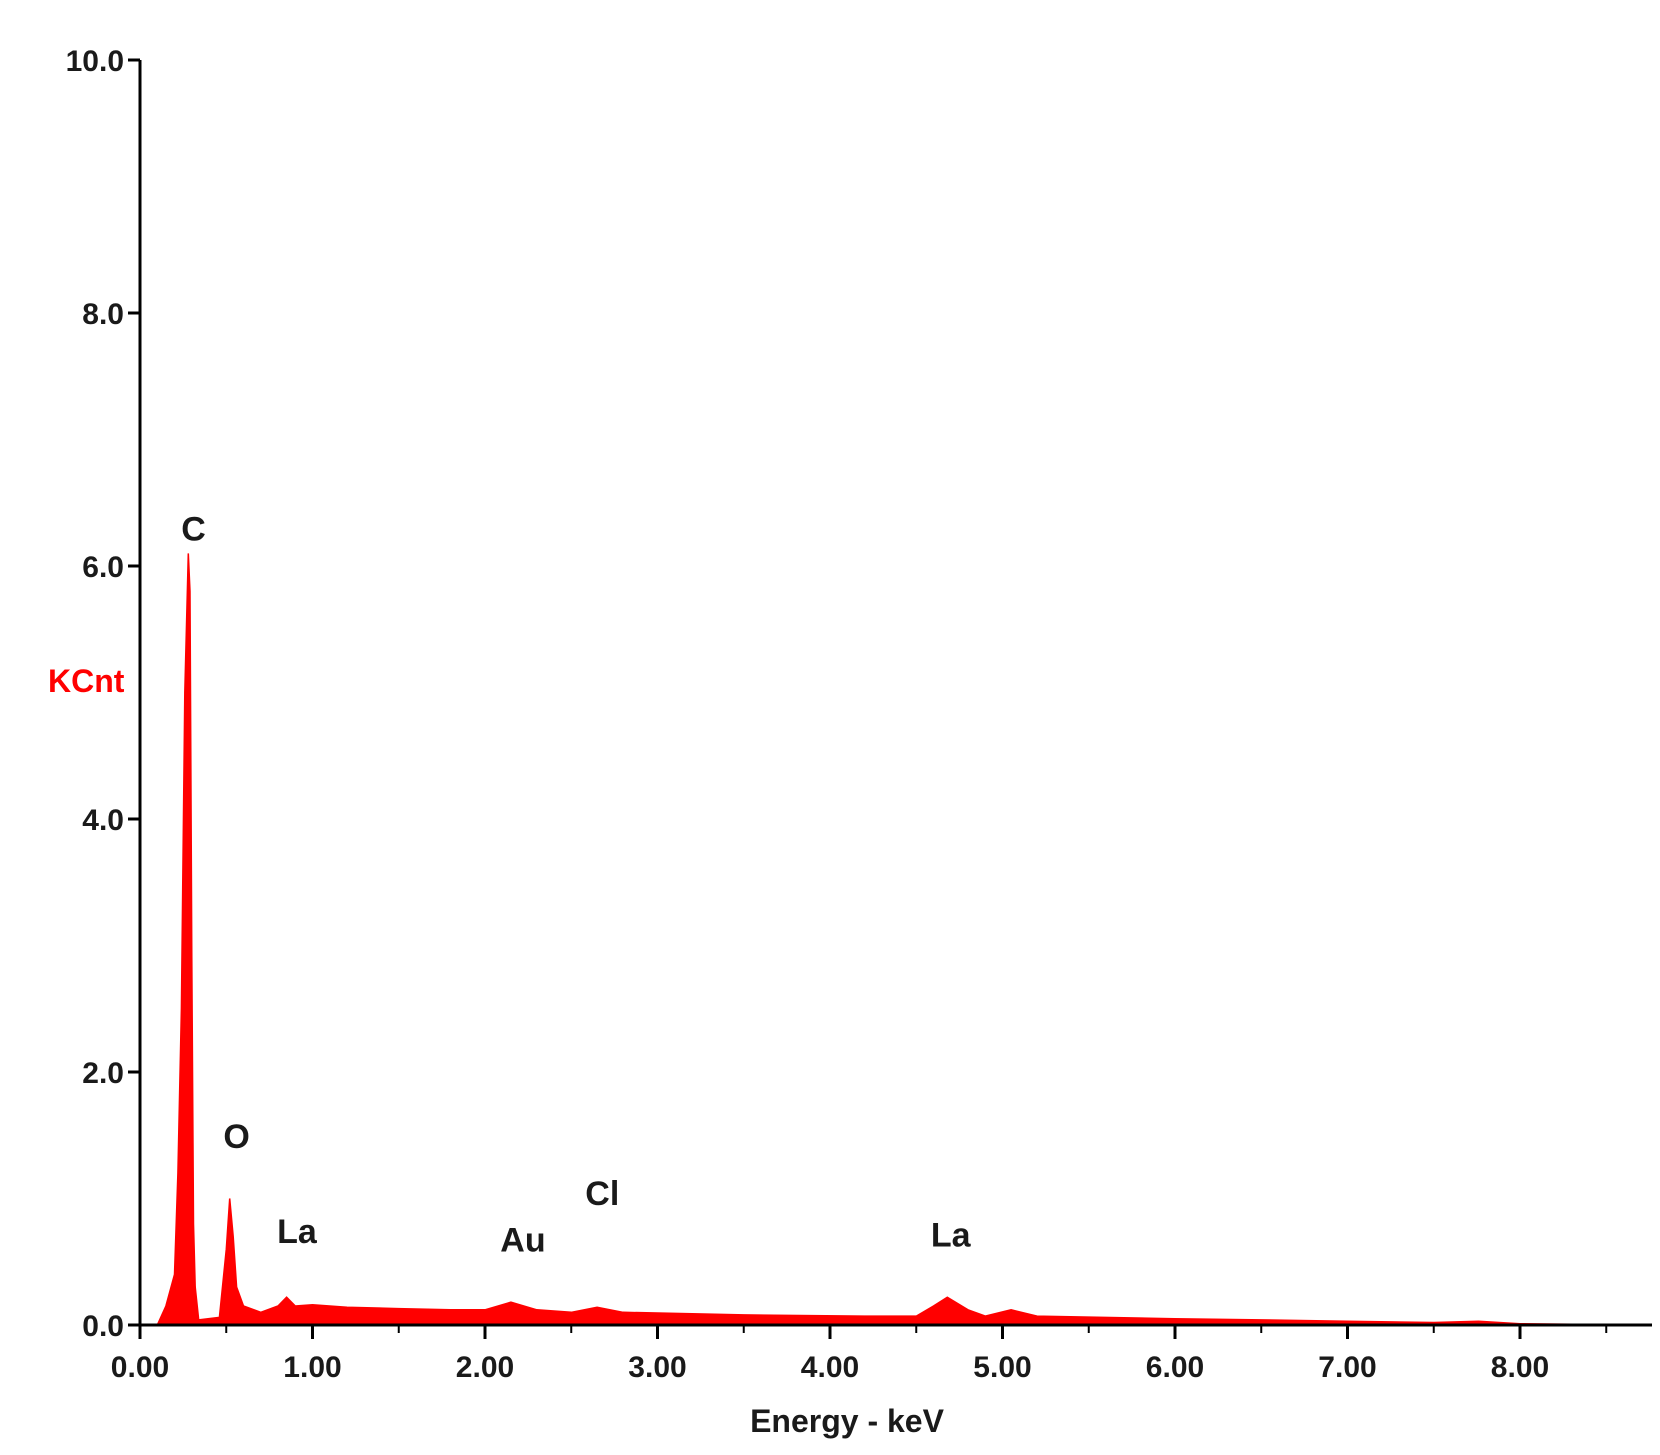  Describe the element at coordinates (103, 1073) in the screenshot. I see `y-tick-label: 2.0` at that location.